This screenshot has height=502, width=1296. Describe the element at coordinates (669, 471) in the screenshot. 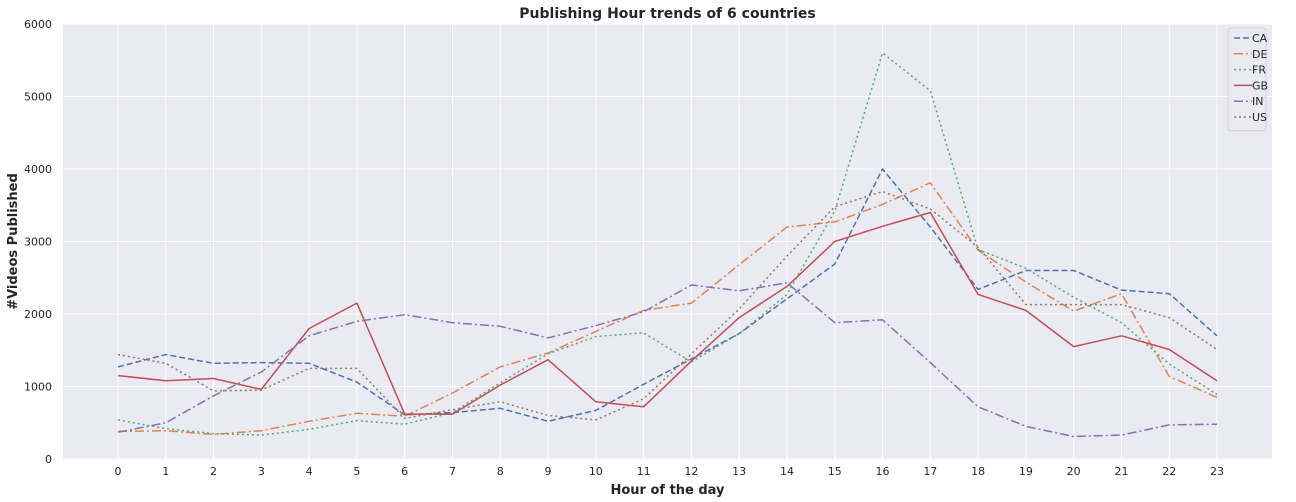

I see `x-tick-labels: 0 1 2 3 4 5 6 7 8 9 10 11 12 13 14 15 16 17 18 19 20 21 22 23` at that location.